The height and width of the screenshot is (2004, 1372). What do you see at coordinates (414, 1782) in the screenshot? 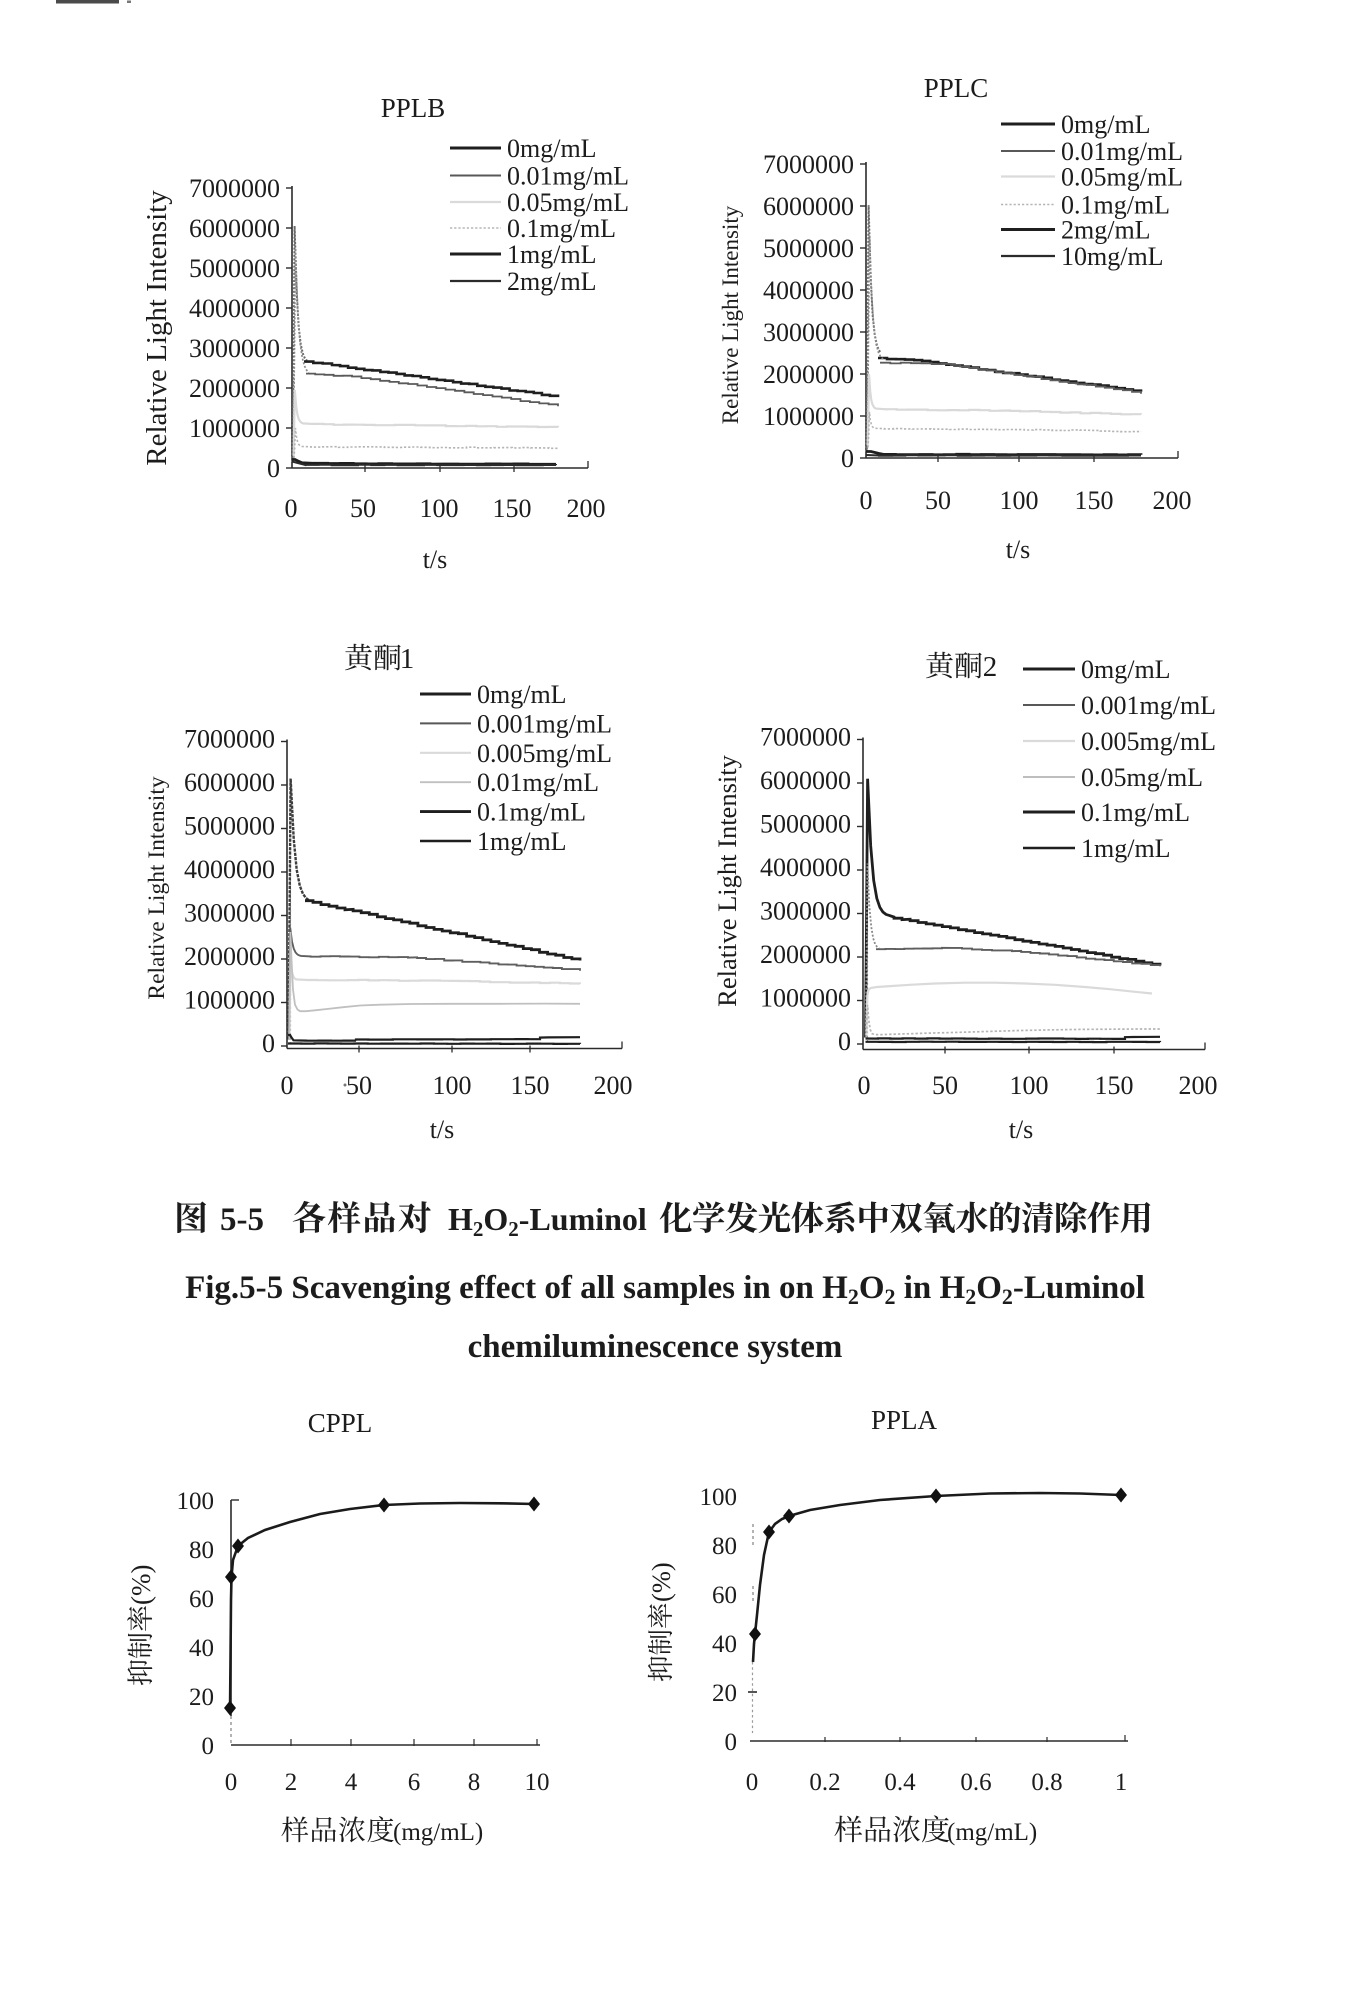
I see `svg-text: 6` at bounding box center [414, 1782].